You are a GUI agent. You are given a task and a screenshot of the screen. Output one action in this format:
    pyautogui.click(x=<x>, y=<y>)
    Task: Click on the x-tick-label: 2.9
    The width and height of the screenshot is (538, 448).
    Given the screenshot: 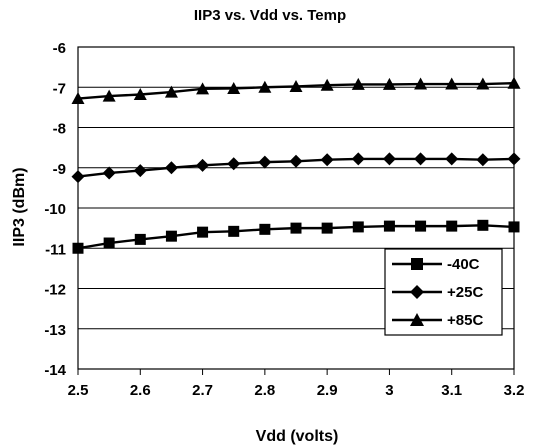 What is the action you would take?
    pyautogui.click(x=327, y=390)
    